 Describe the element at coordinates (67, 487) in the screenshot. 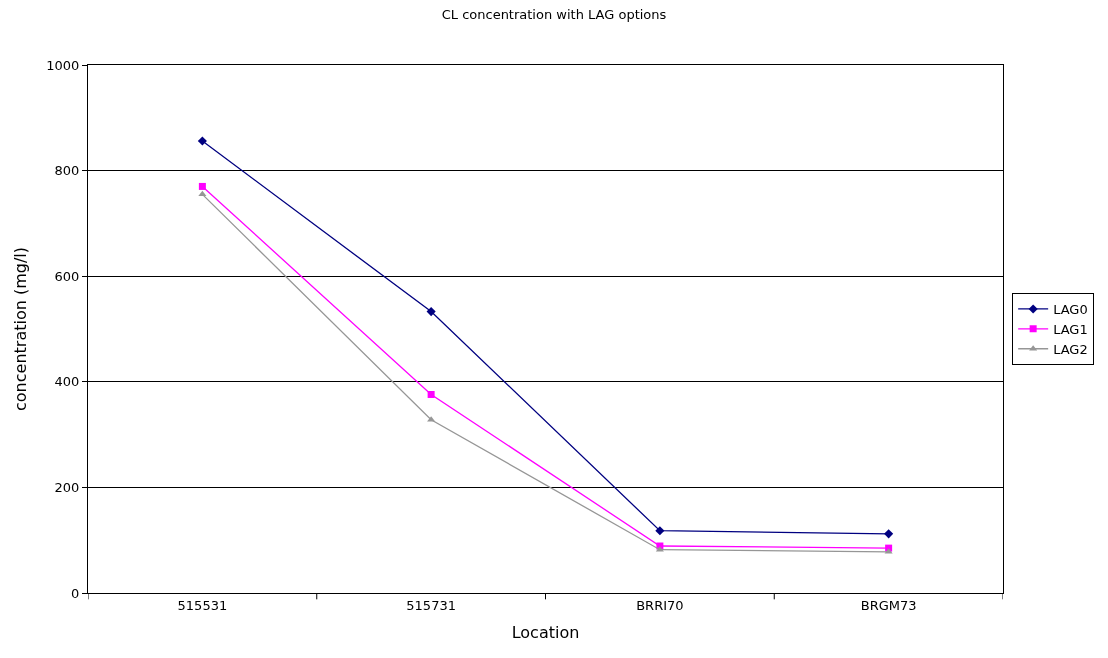

I see `y-tick-label: 200` at that location.